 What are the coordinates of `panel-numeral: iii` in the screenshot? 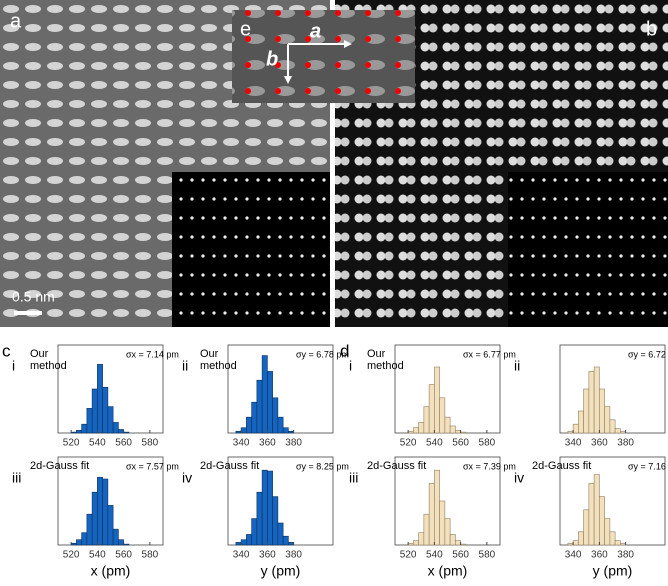 It's located at (16, 478).